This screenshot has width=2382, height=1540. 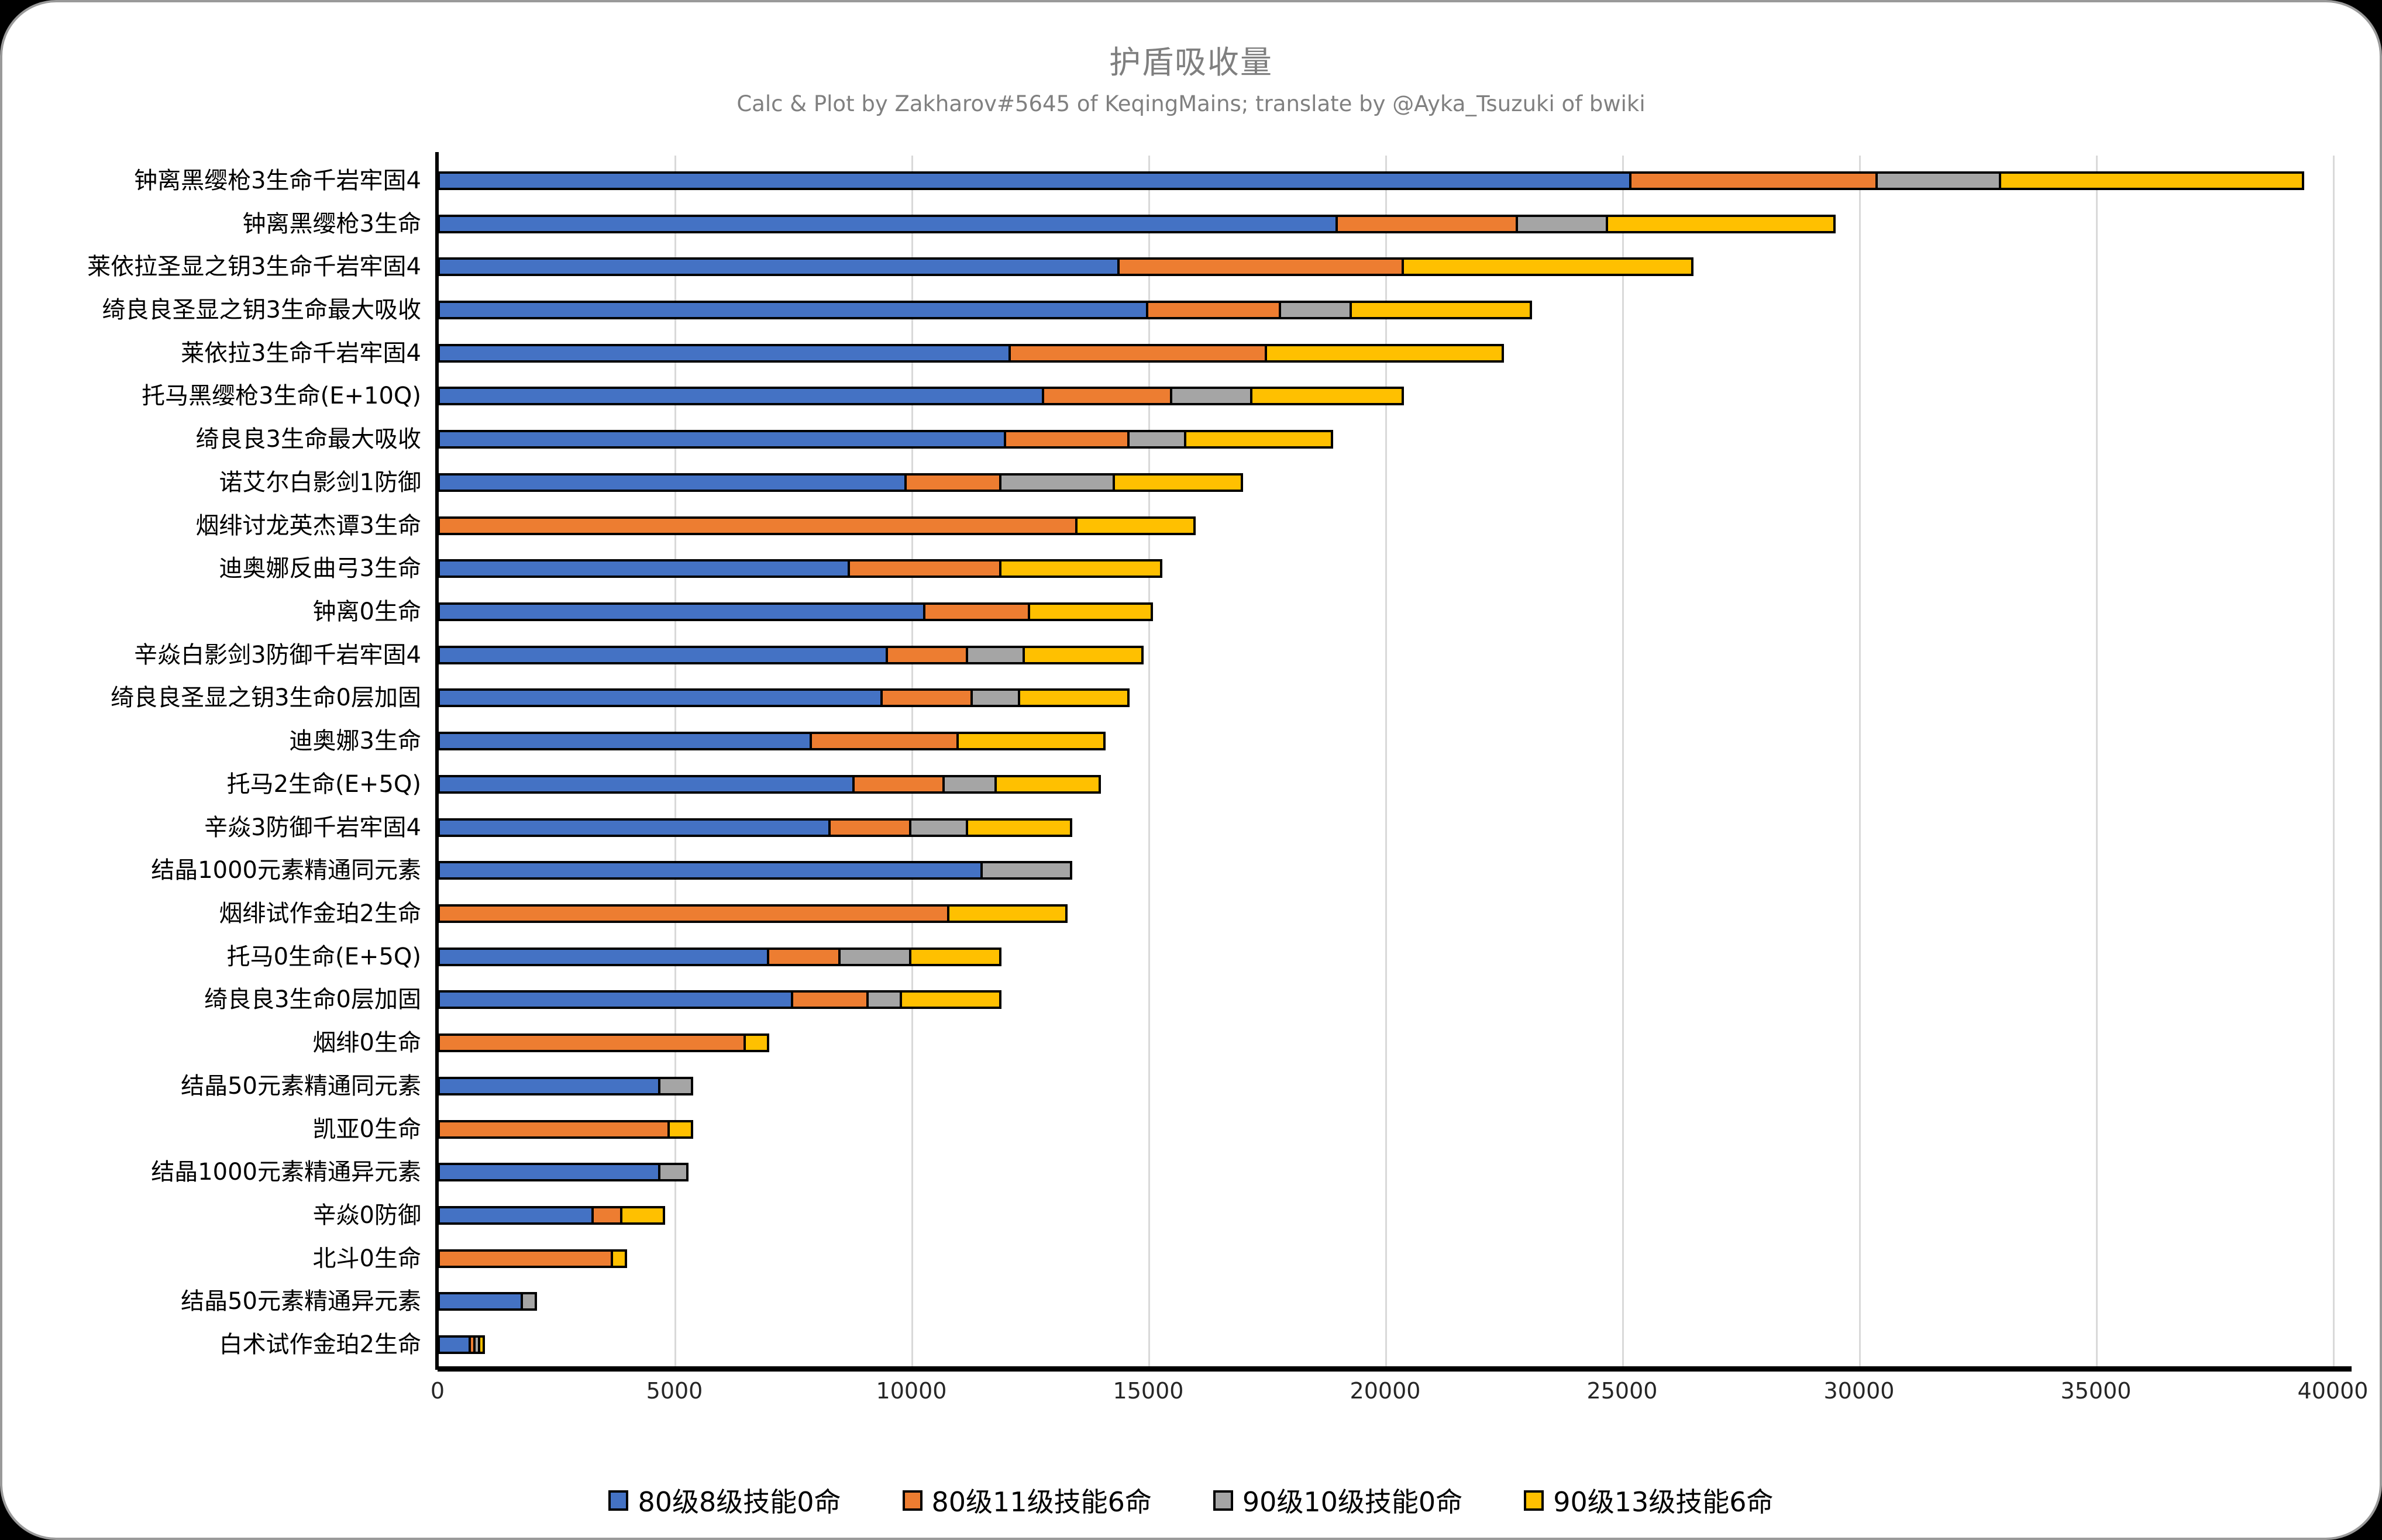 I want to click on category-label-26: 北斗0生命, so click(x=367, y=1258).